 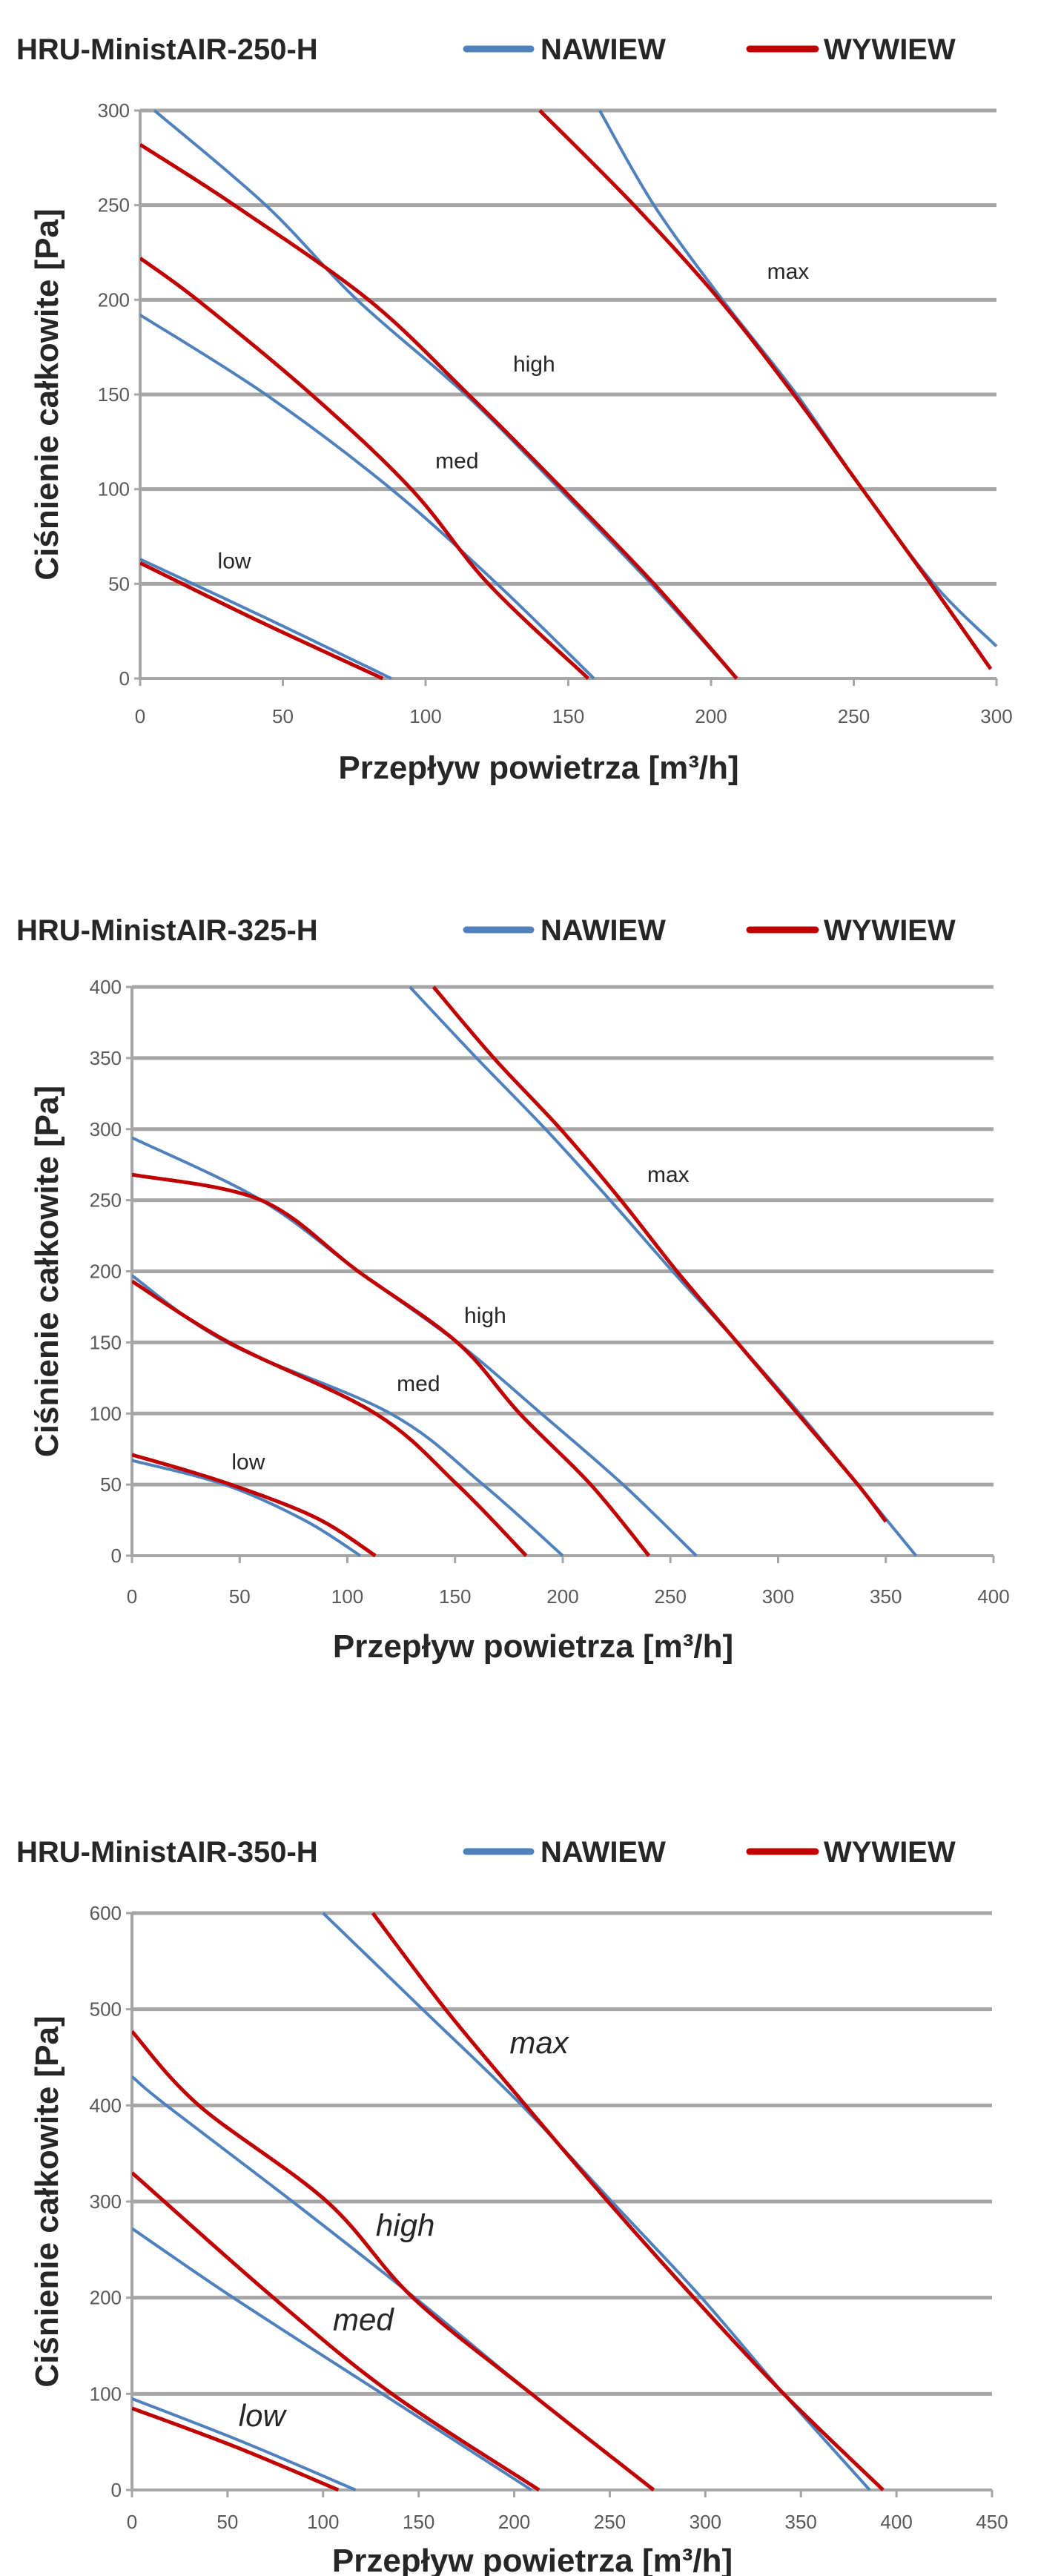 I want to click on curve-nawiew-max, so click(x=798, y=379).